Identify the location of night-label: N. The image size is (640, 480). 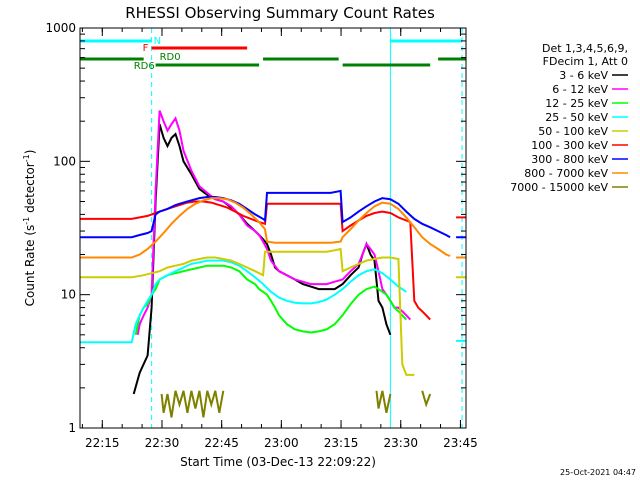
(157, 41).